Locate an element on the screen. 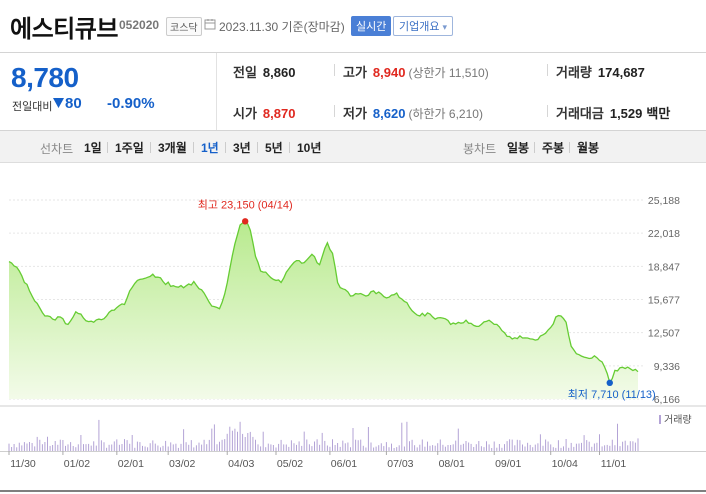 Image resolution: width=706 pixels, height=494 pixels. company-info-label: 기업개요 is located at coordinates (419, 27).